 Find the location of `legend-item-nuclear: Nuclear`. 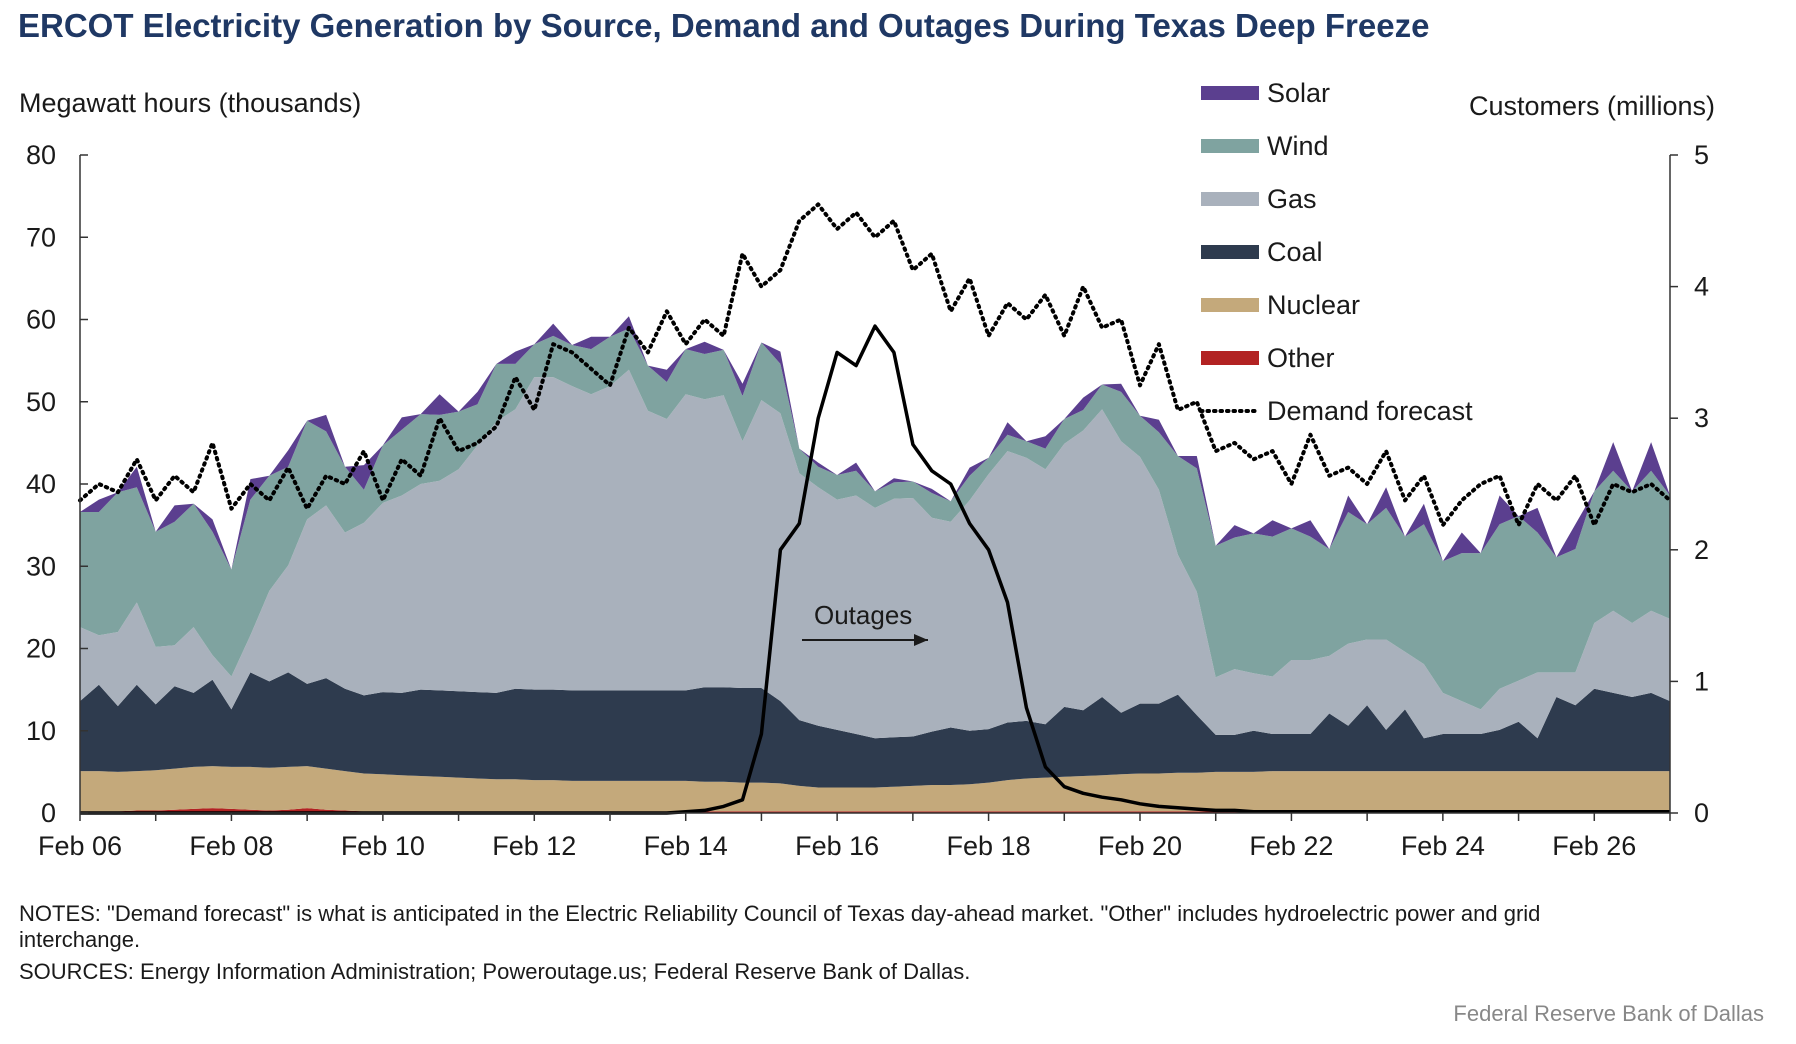

legend-item-nuclear: Nuclear is located at coordinates (1280, 305).